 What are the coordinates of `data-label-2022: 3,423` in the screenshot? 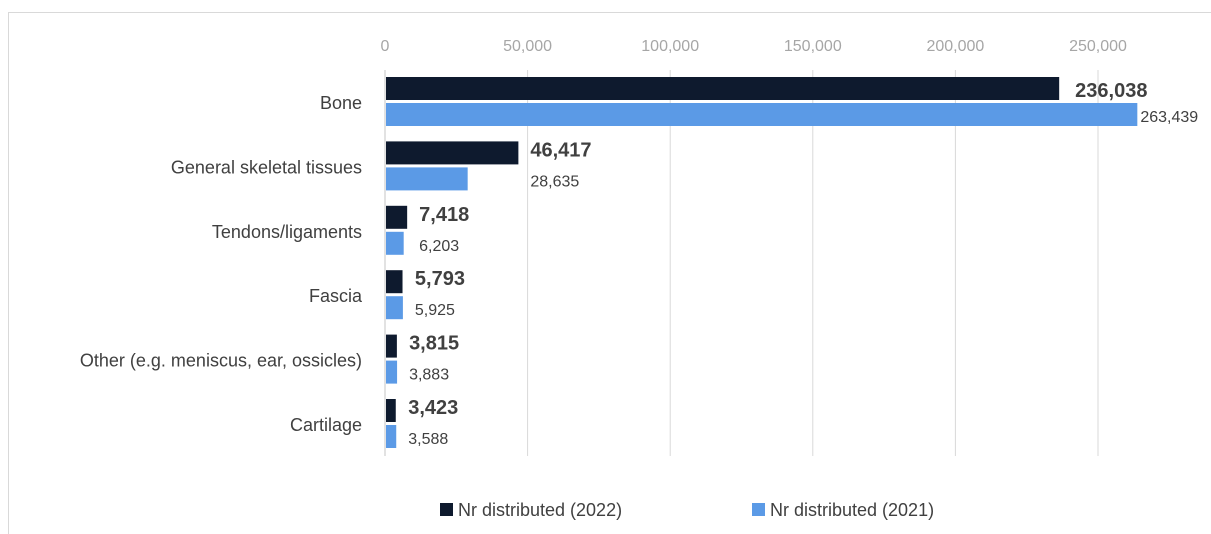 It's located at (433, 408).